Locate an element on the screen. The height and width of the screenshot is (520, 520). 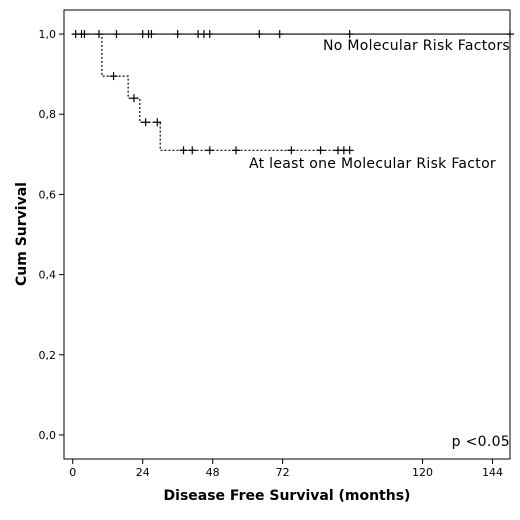
x-tick-label: 0 is located at coordinates (72, 472).